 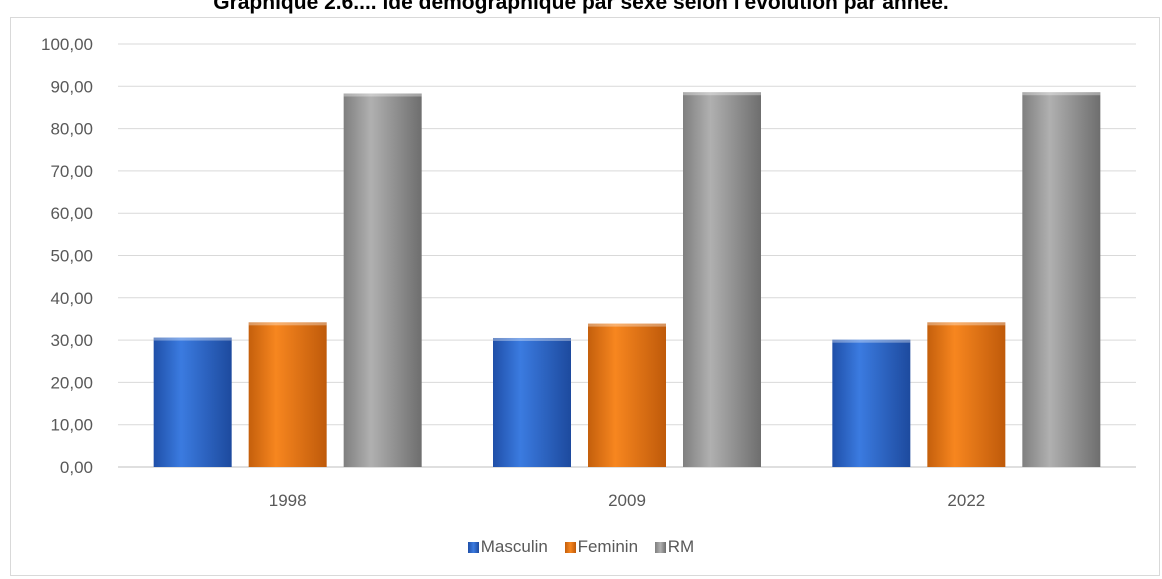 What do you see at coordinates (966, 500) in the screenshot?
I see `x-tick-label: 2022` at bounding box center [966, 500].